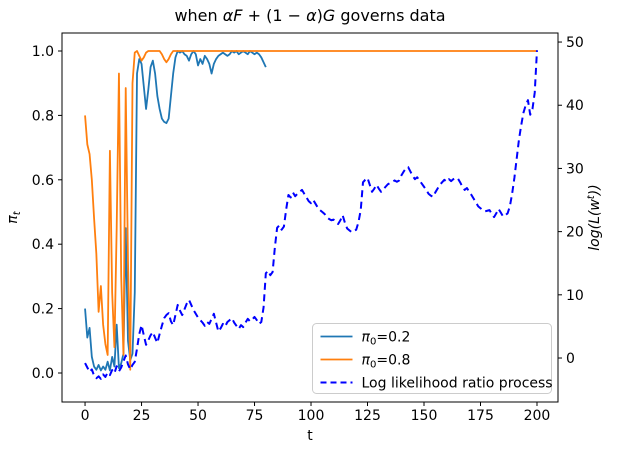  What do you see at coordinates (386, 339) in the screenshot?
I see `legend-label-pi0_02: π0​=0.2` at bounding box center [386, 339].